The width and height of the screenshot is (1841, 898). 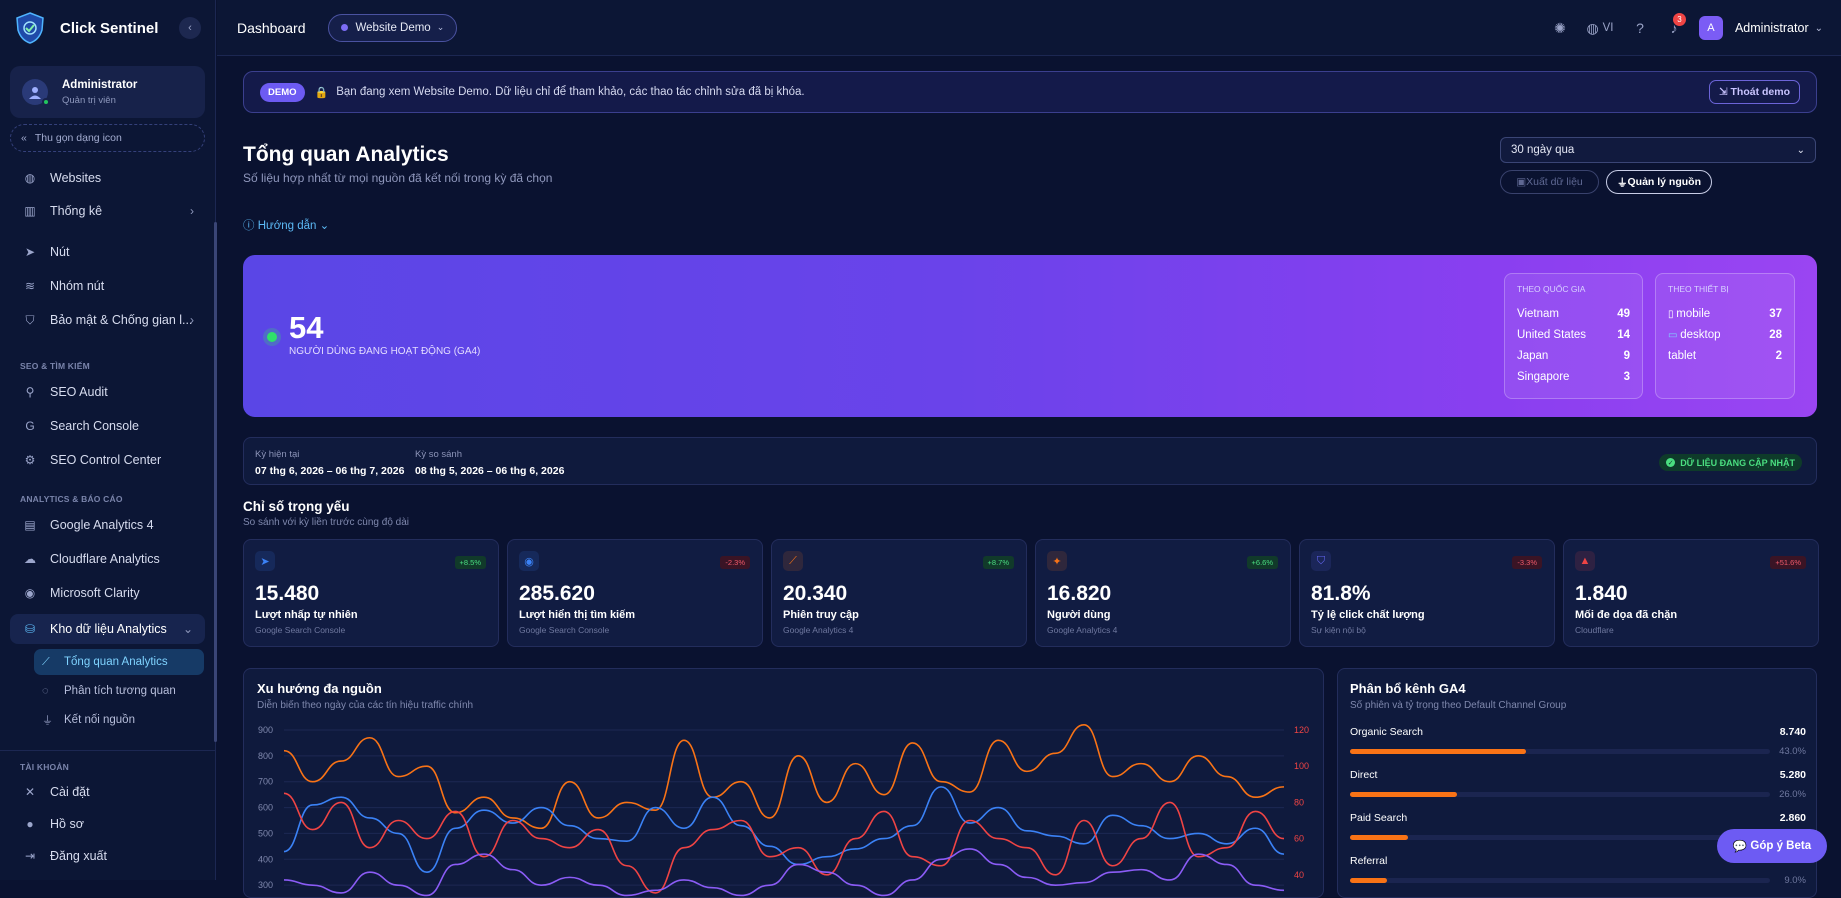 I want to click on avatar: A, so click(x=1710, y=28).